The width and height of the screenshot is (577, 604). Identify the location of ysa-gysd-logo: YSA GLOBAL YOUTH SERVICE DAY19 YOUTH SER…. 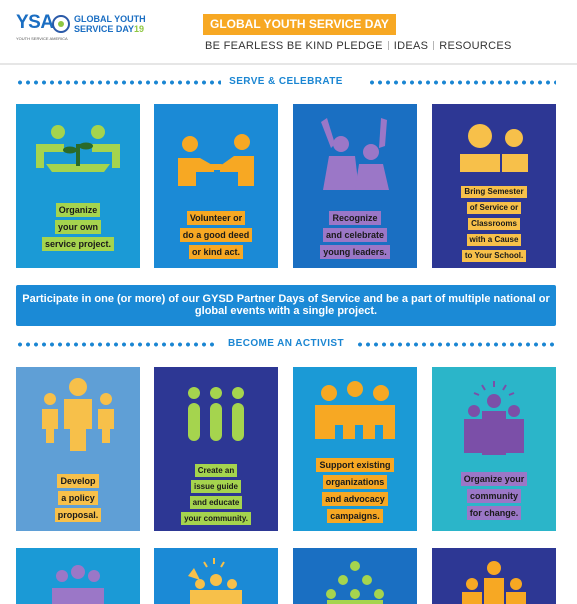
(81, 26).